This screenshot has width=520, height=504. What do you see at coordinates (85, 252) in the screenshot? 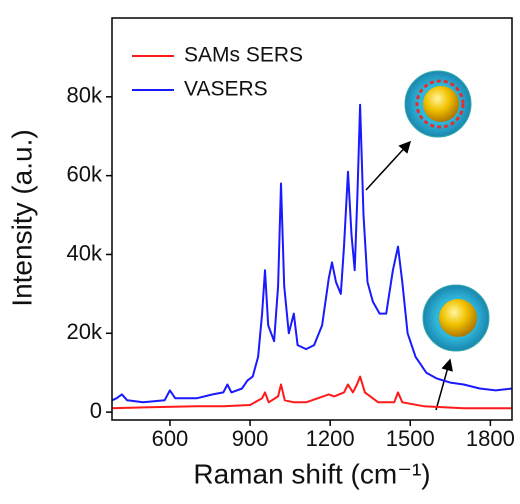
I see `y-tick-label: 40k` at bounding box center [85, 252].